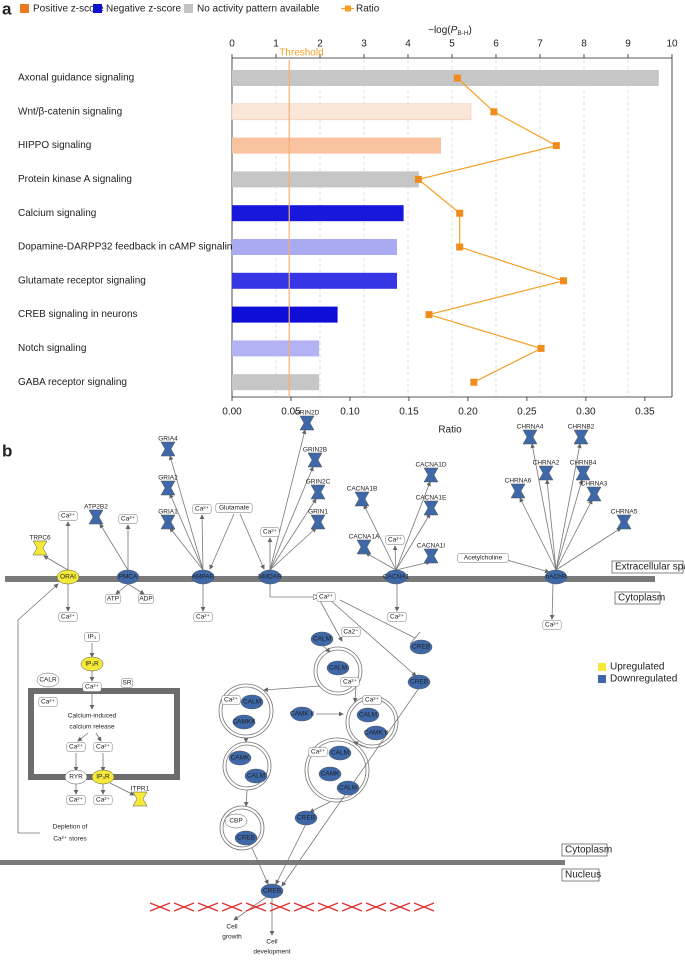 The image size is (685, 962). Describe the element at coordinates (581, 427) in the screenshot. I see `node-label: CHRNB2` at that location.